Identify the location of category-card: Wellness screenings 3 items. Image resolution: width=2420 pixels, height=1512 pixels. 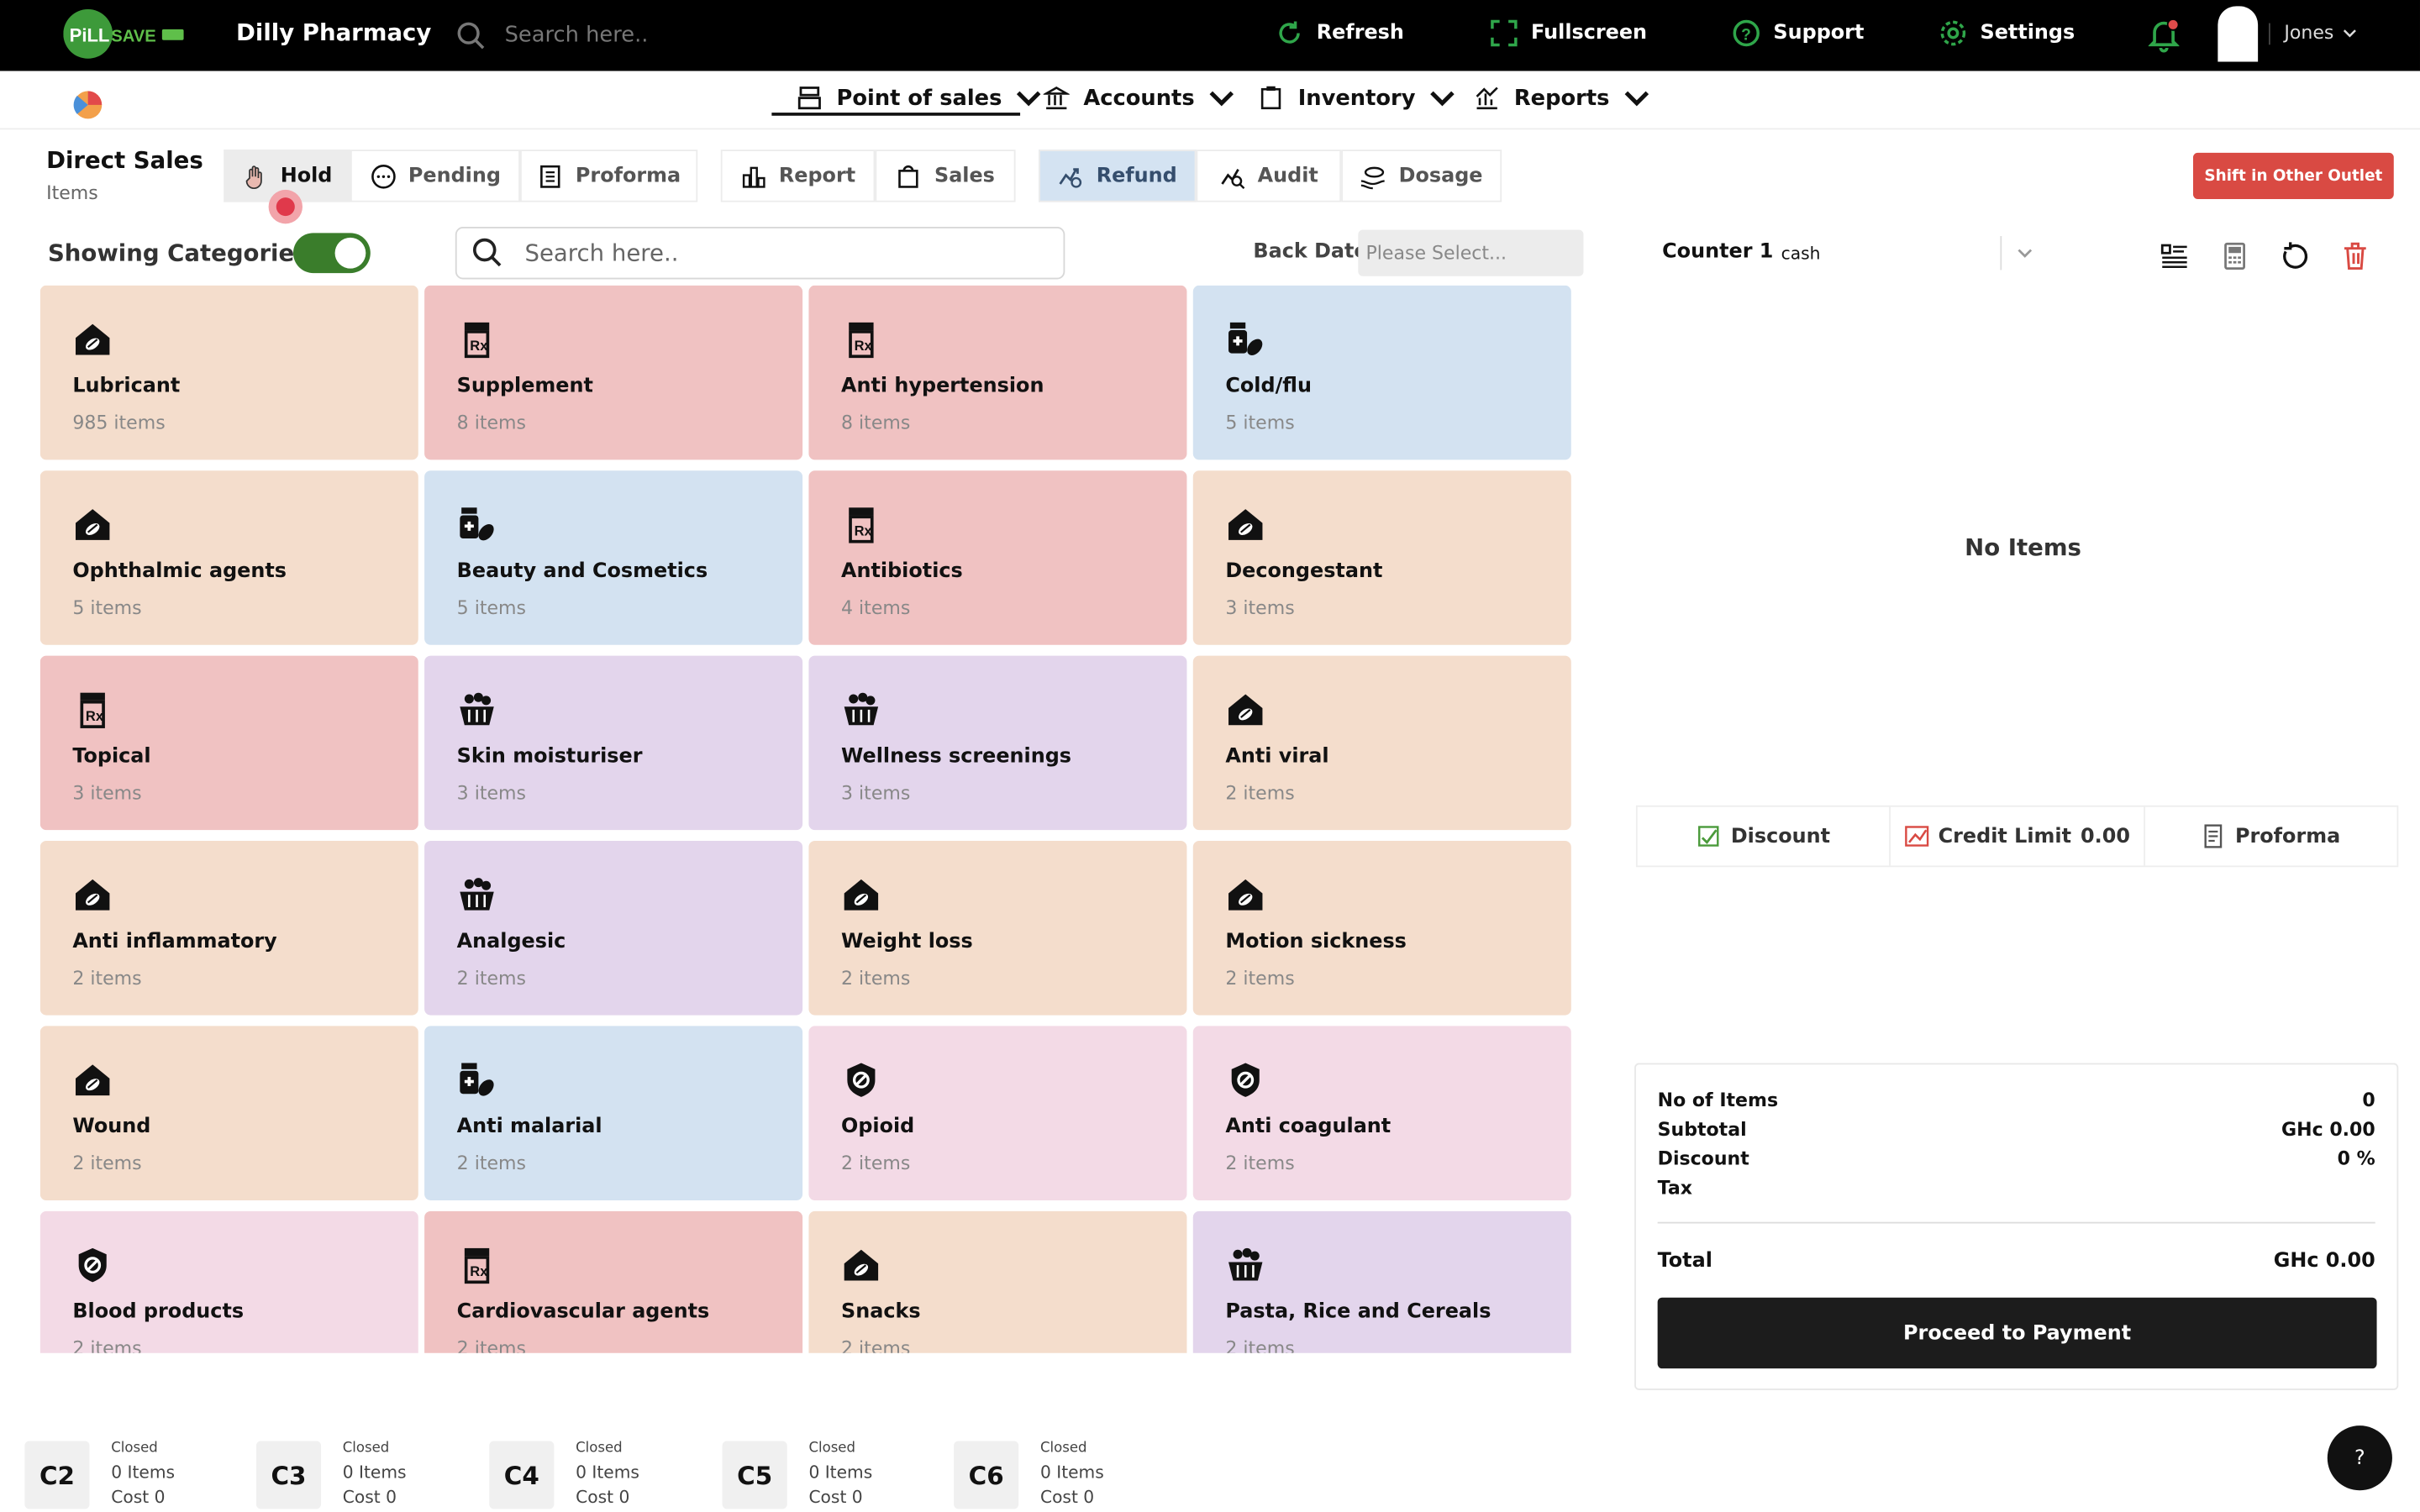
(997, 743).